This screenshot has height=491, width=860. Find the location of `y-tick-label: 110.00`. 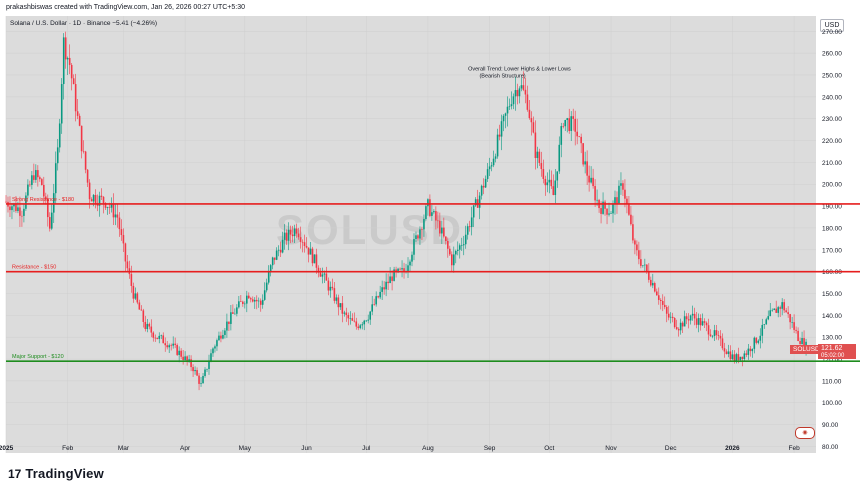

y-tick-label: 110.00 is located at coordinates (832, 381).